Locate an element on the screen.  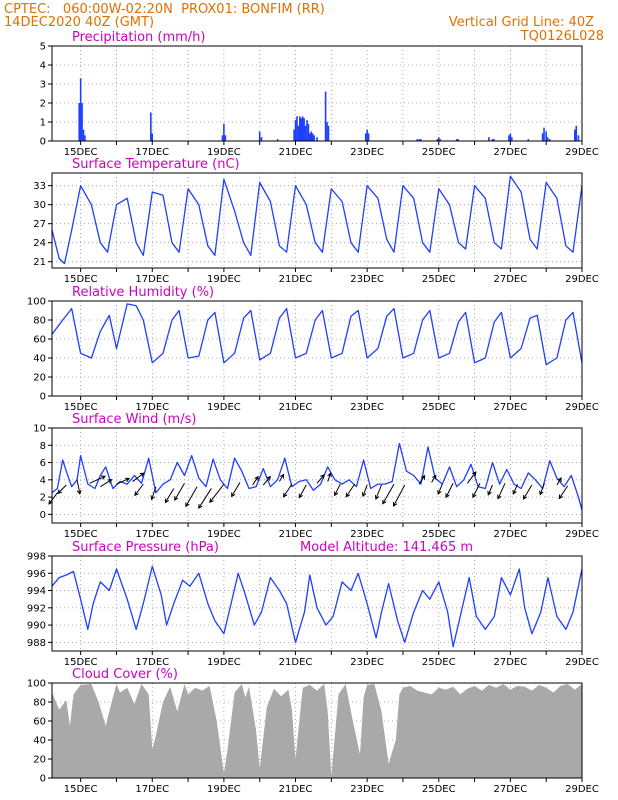
cloud-cover-title: Cloud Cover (%) is located at coordinates (125, 674).